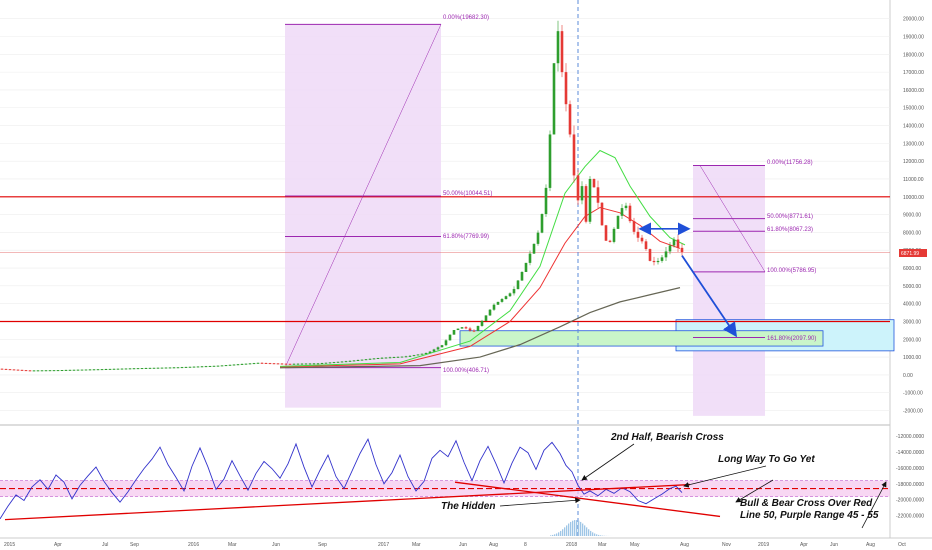  I want to click on price-tick-label: 6000.00, so click(912, 269).